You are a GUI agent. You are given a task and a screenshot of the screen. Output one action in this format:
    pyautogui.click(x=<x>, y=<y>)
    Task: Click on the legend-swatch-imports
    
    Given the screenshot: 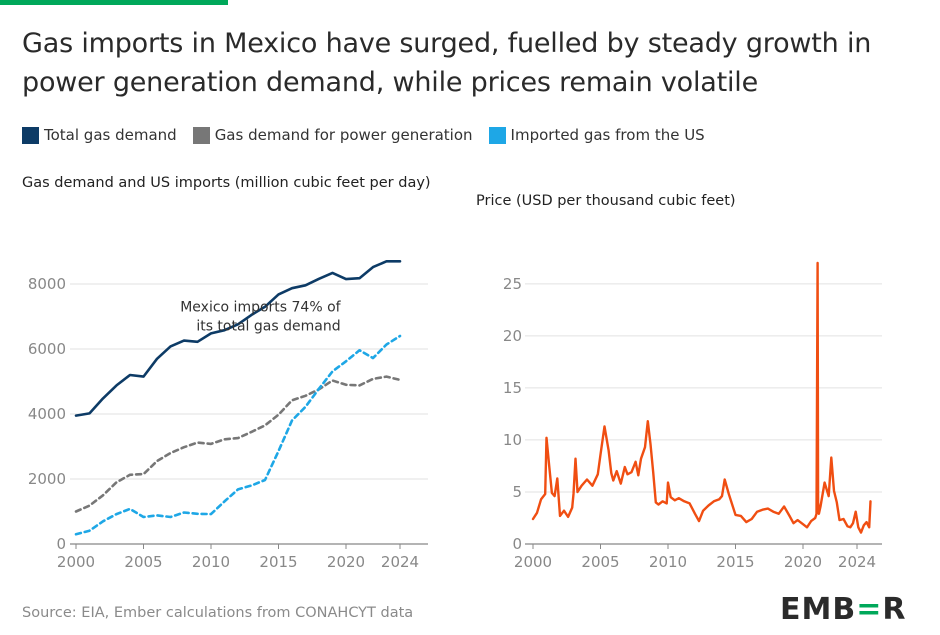 What is the action you would take?
    pyautogui.click(x=497, y=135)
    